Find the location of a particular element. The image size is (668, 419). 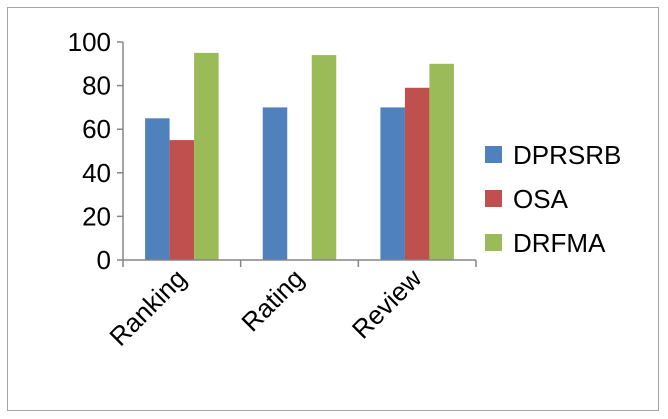

y-axis-ticks: 0 20 40 60 80 100 is located at coordinates (95, 151).